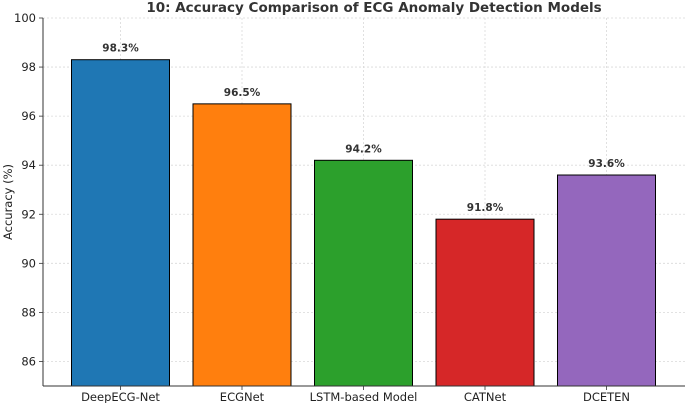 The image size is (685, 403). What do you see at coordinates (8, 202) in the screenshot?
I see `y-axis-label: Accuracy (%)` at bounding box center [8, 202].